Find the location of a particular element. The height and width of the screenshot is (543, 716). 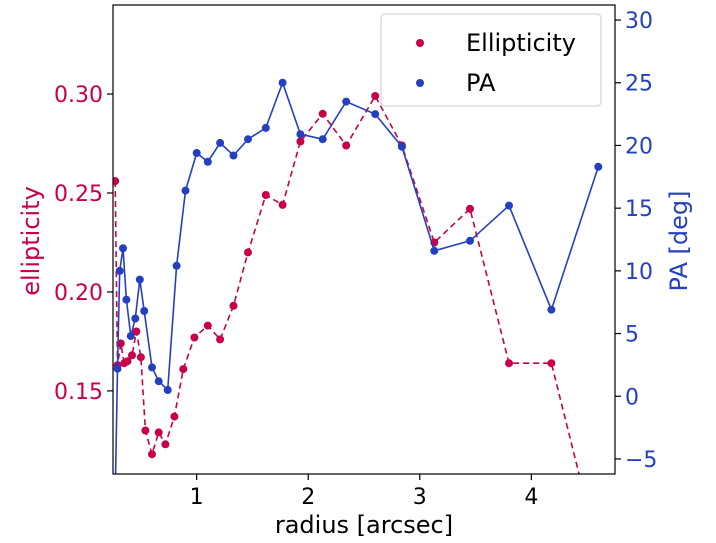

y-axis-right-label: PA [deg] is located at coordinates (679, 241).